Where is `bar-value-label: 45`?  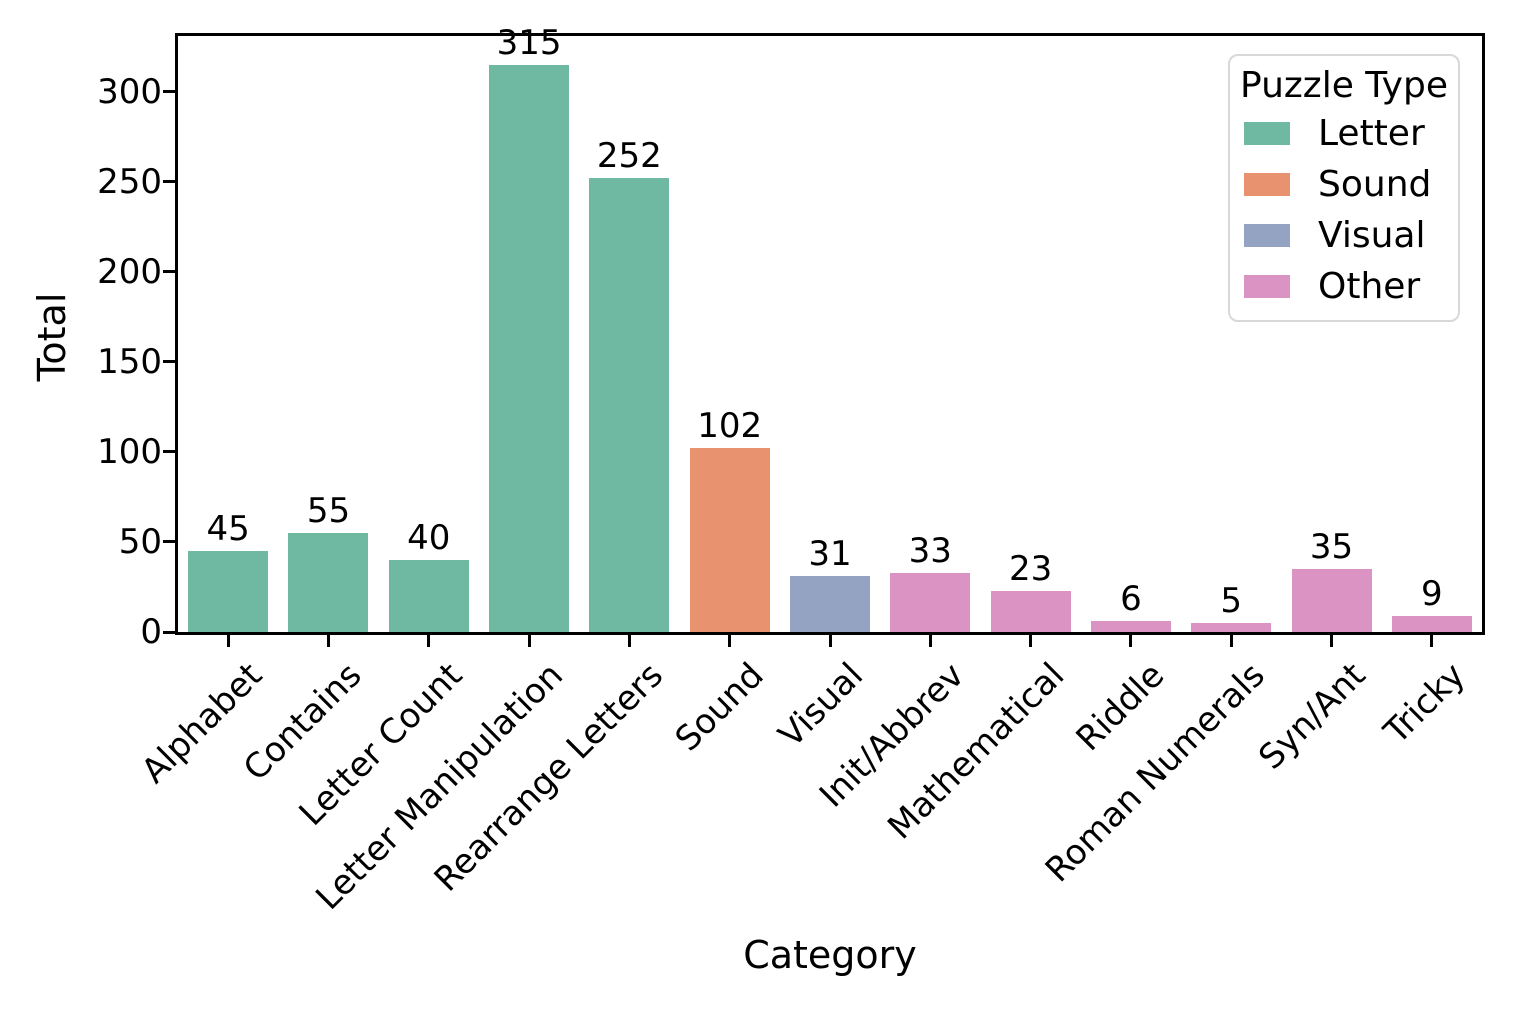
bar-value-label: 45 is located at coordinates (228, 529).